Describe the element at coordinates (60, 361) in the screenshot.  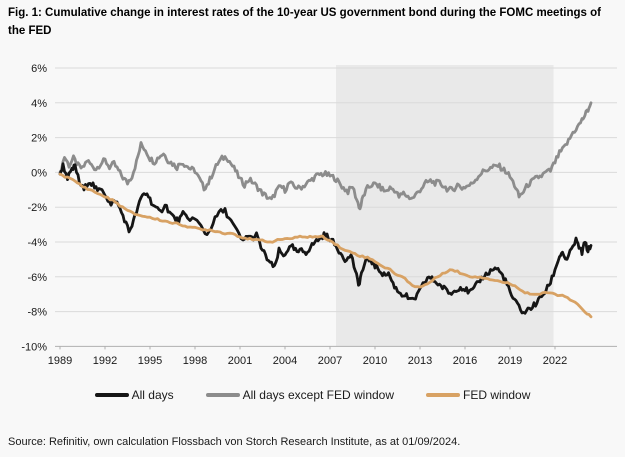
I see `x-tick-label: 1989` at that location.